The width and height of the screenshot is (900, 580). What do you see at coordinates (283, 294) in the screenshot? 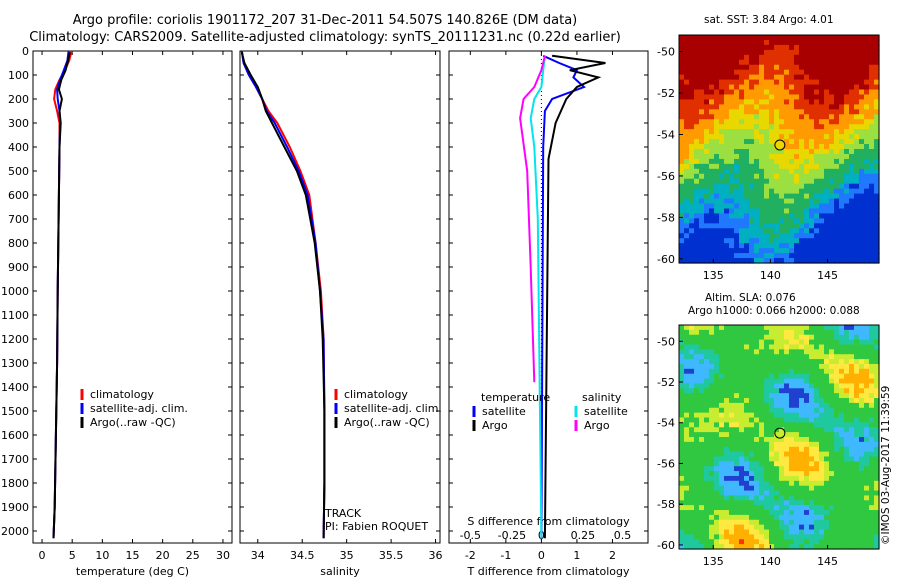
I see `salinity-series-line` at bounding box center [283, 294].